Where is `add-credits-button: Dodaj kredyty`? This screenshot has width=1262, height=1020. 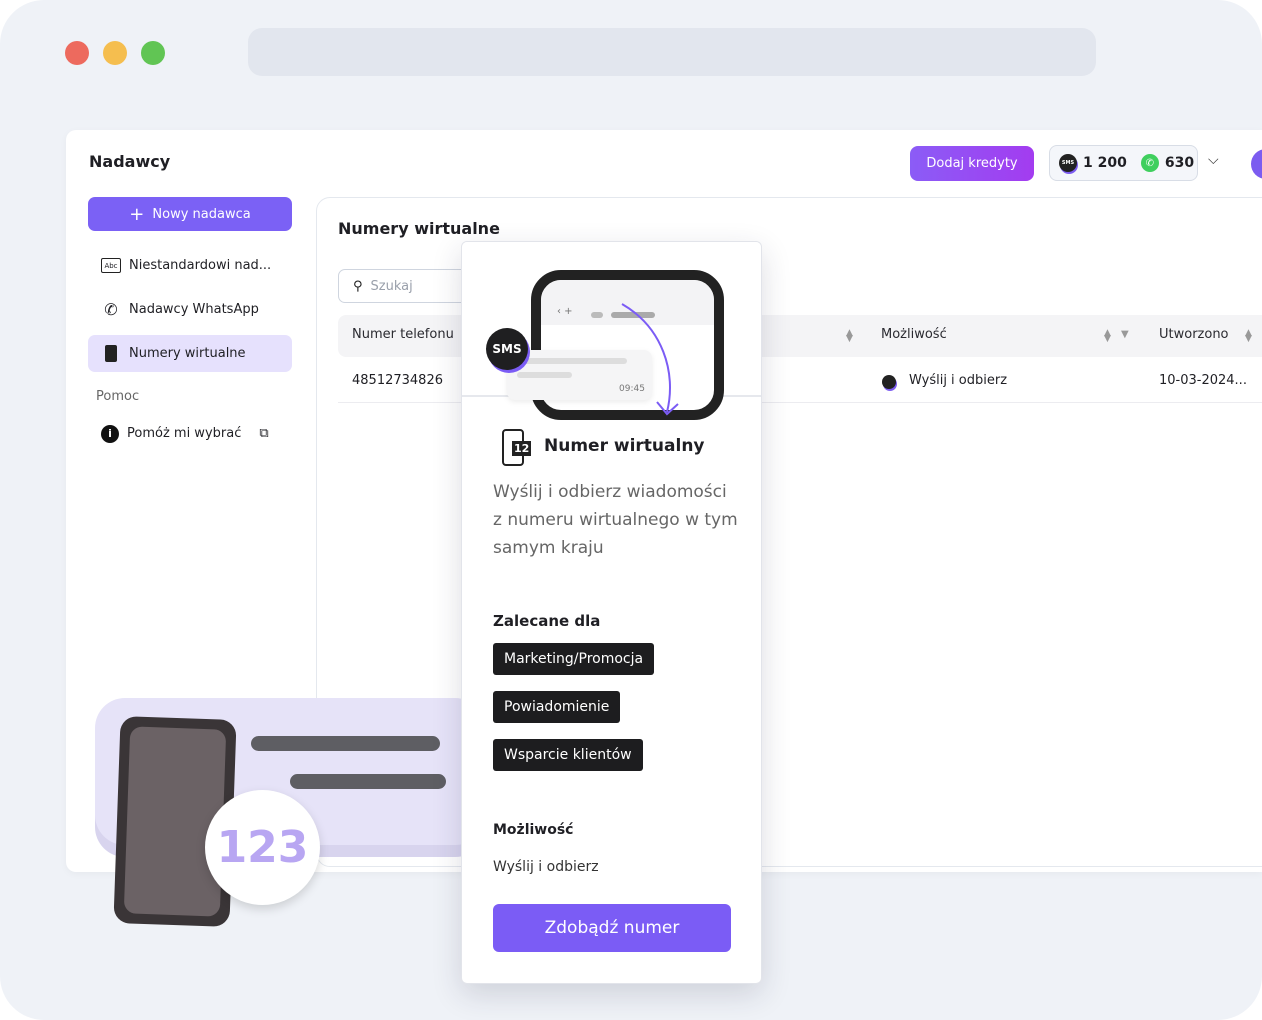
add-credits-button: Dodaj kredyty is located at coordinates (972, 163).